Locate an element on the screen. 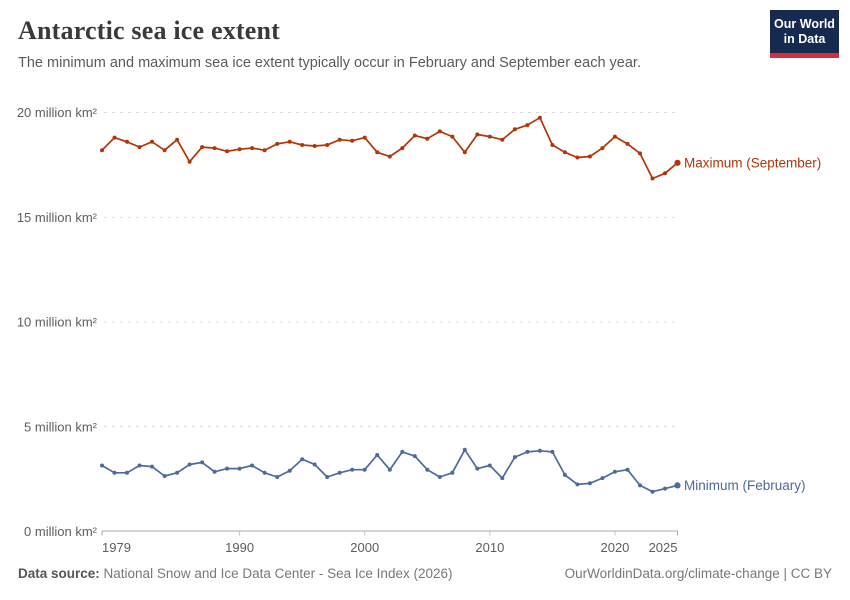 The height and width of the screenshot is (600, 850). owid-logo: Our World in Data is located at coordinates (804, 34).